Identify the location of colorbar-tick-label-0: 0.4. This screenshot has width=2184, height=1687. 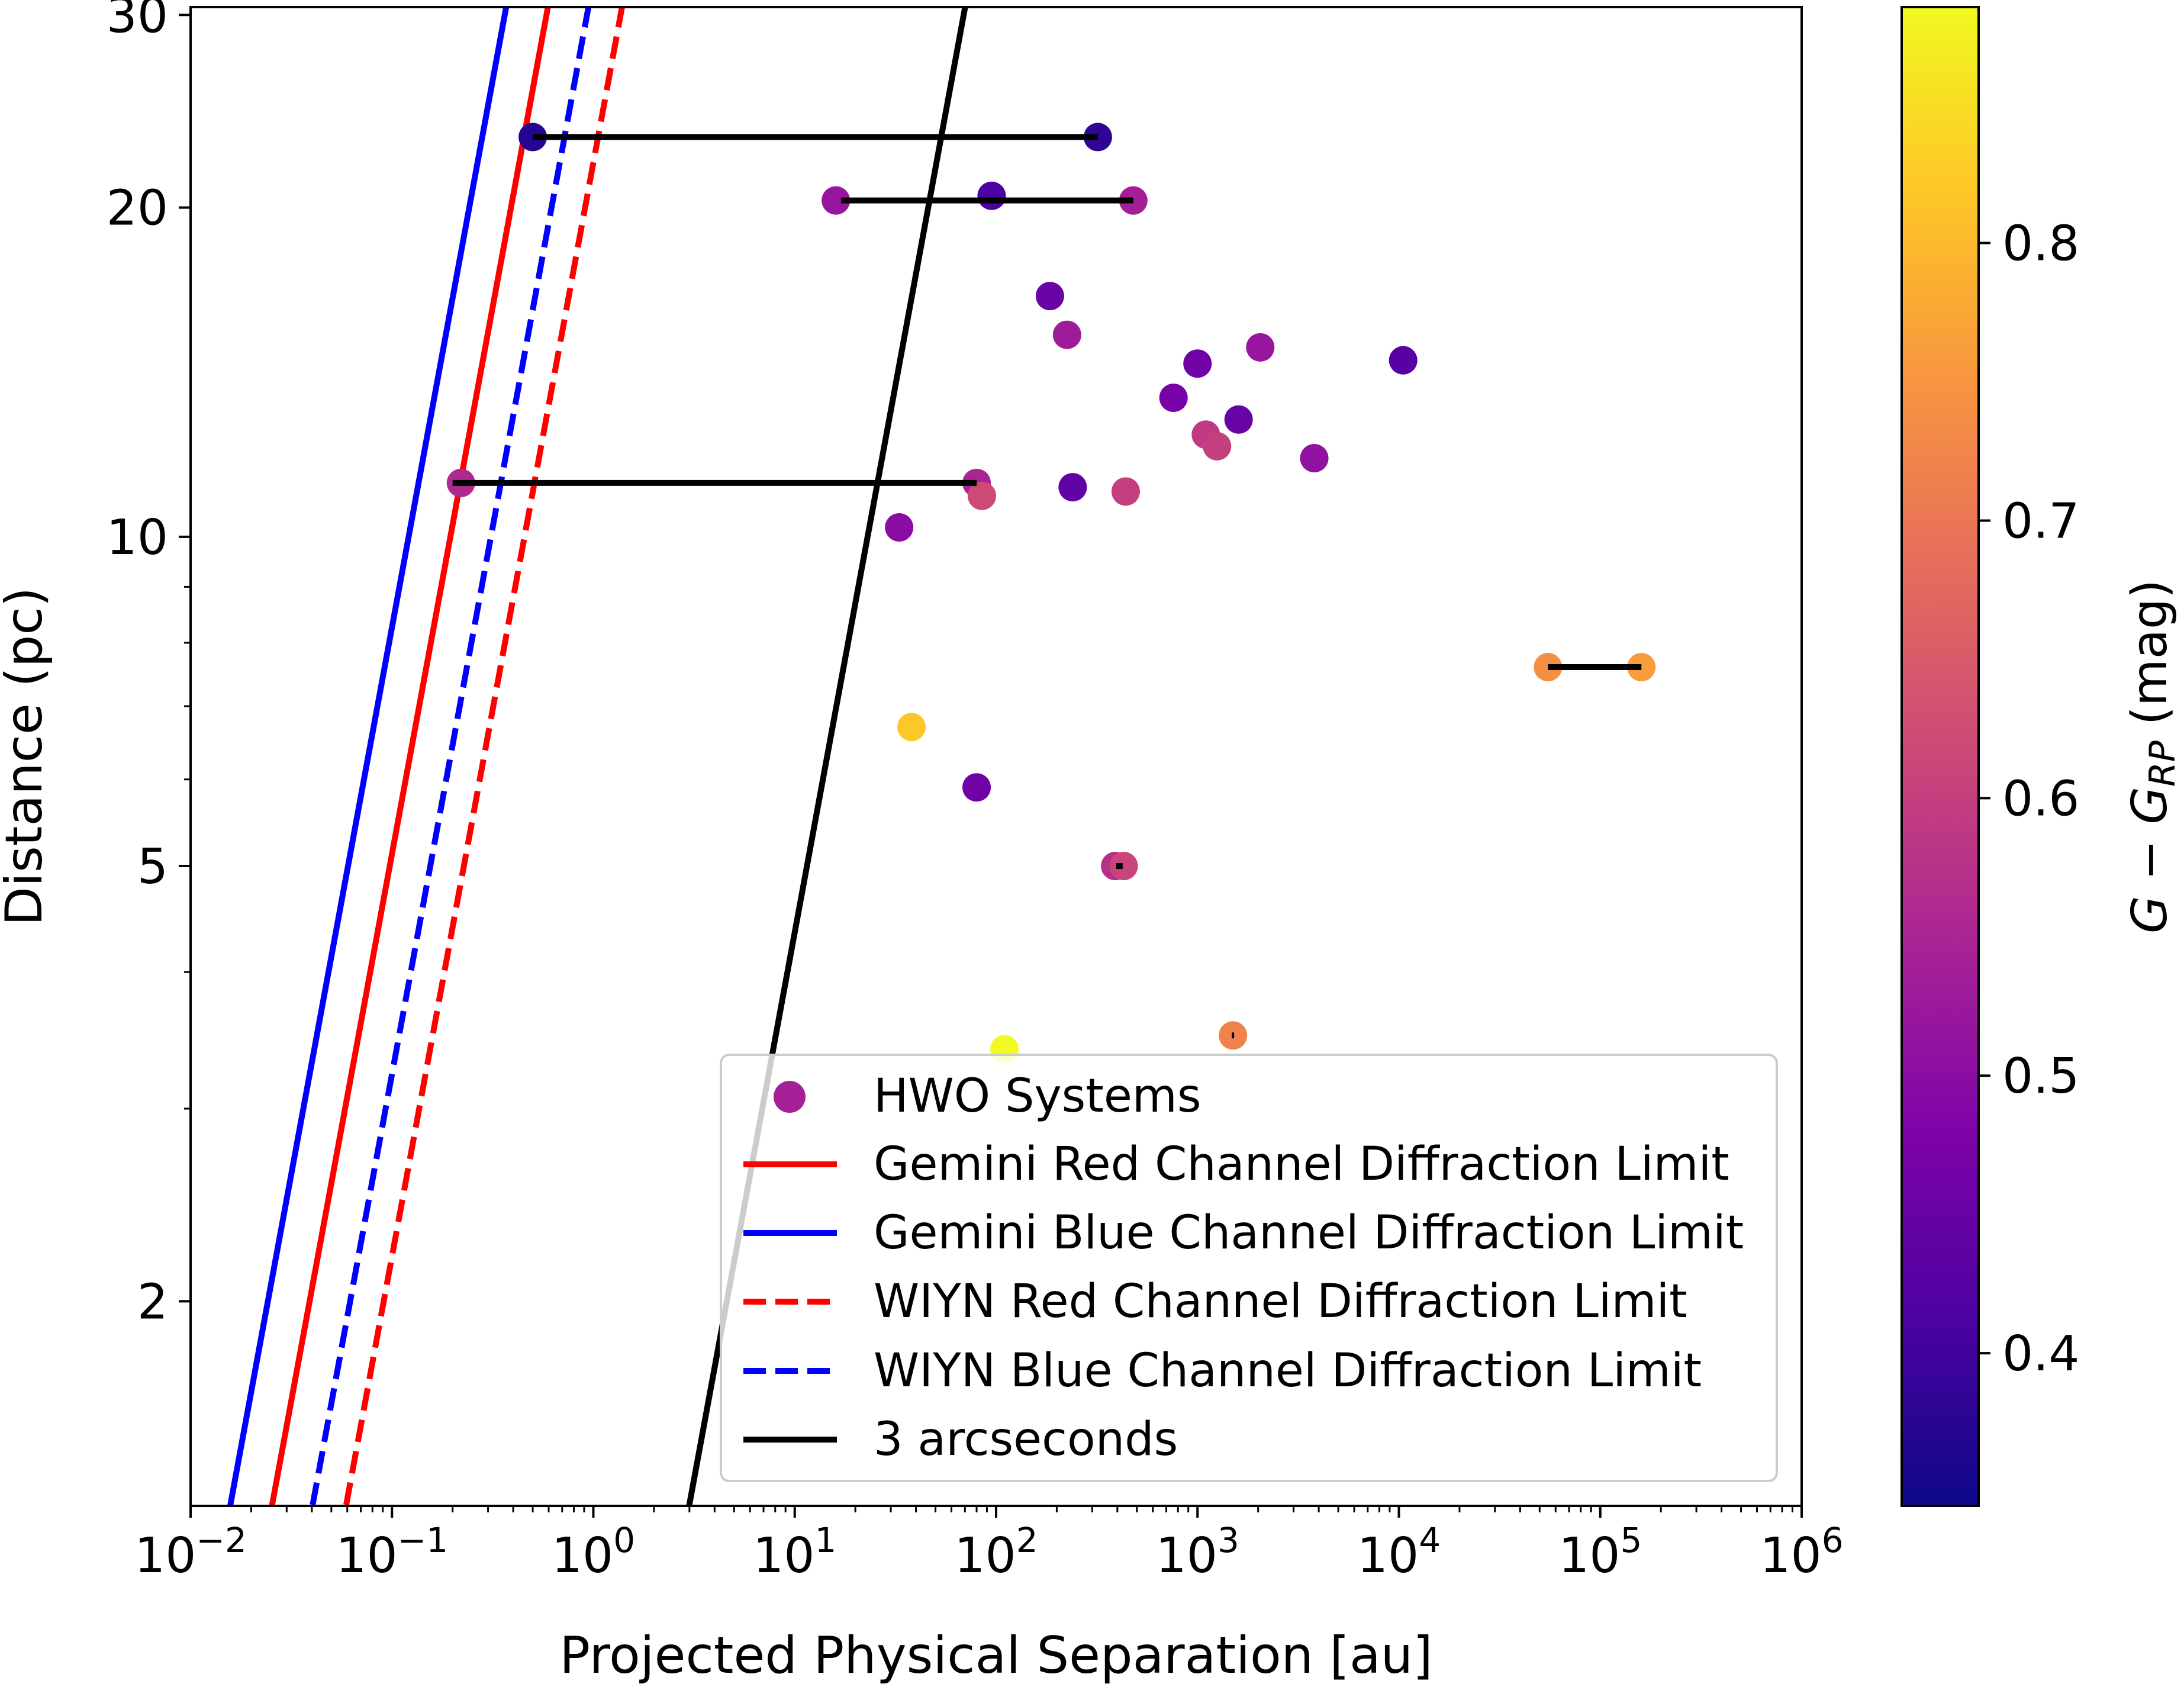
(2041, 1354).